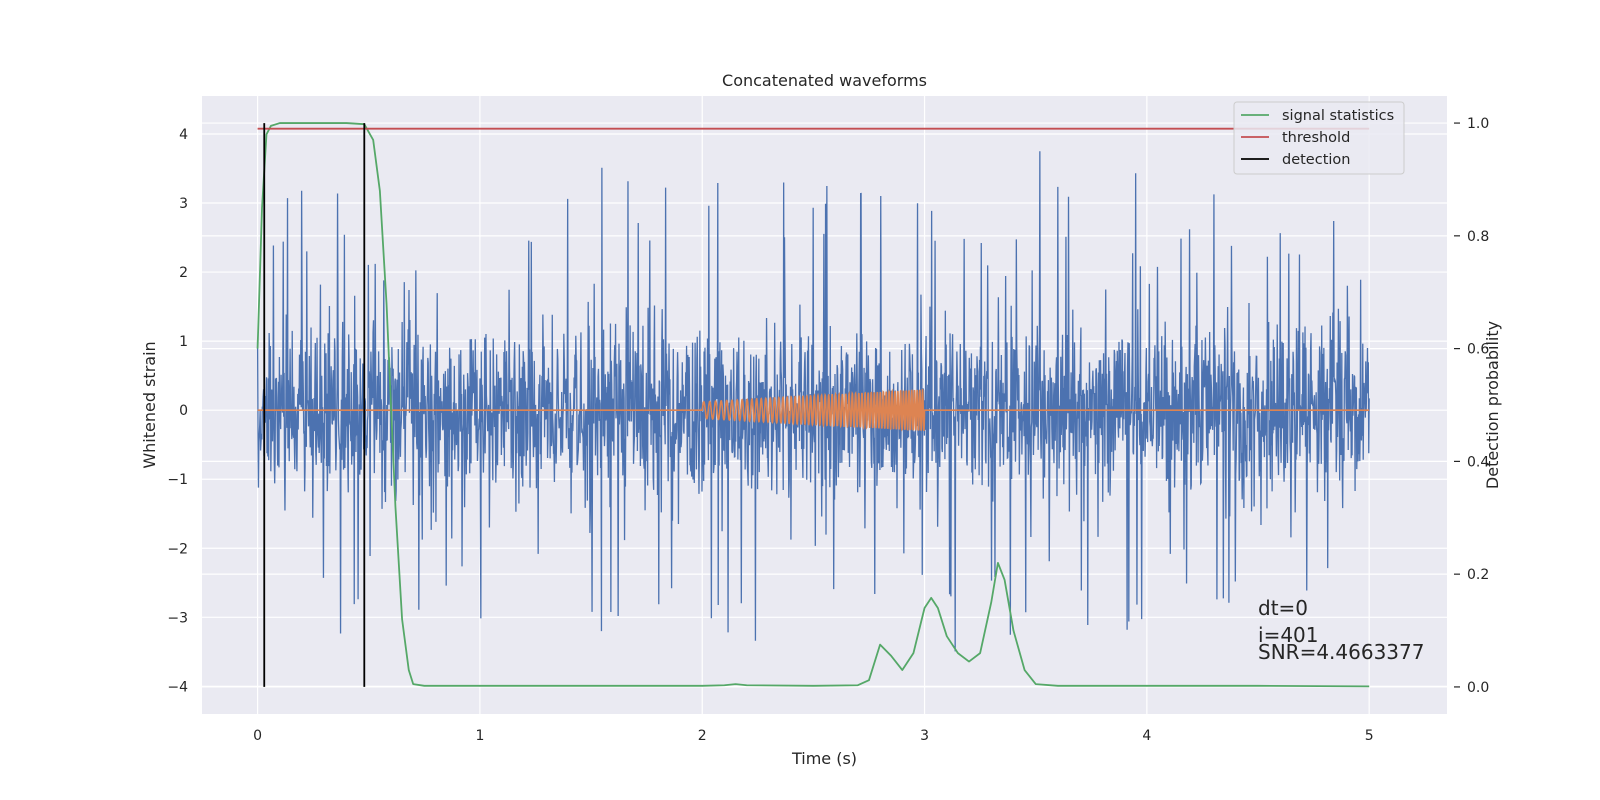 This screenshot has height=800, width=1600. What do you see at coordinates (1283, 608) in the screenshot?
I see `annotation-text: dt=0` at bounding box center [1283, 608].